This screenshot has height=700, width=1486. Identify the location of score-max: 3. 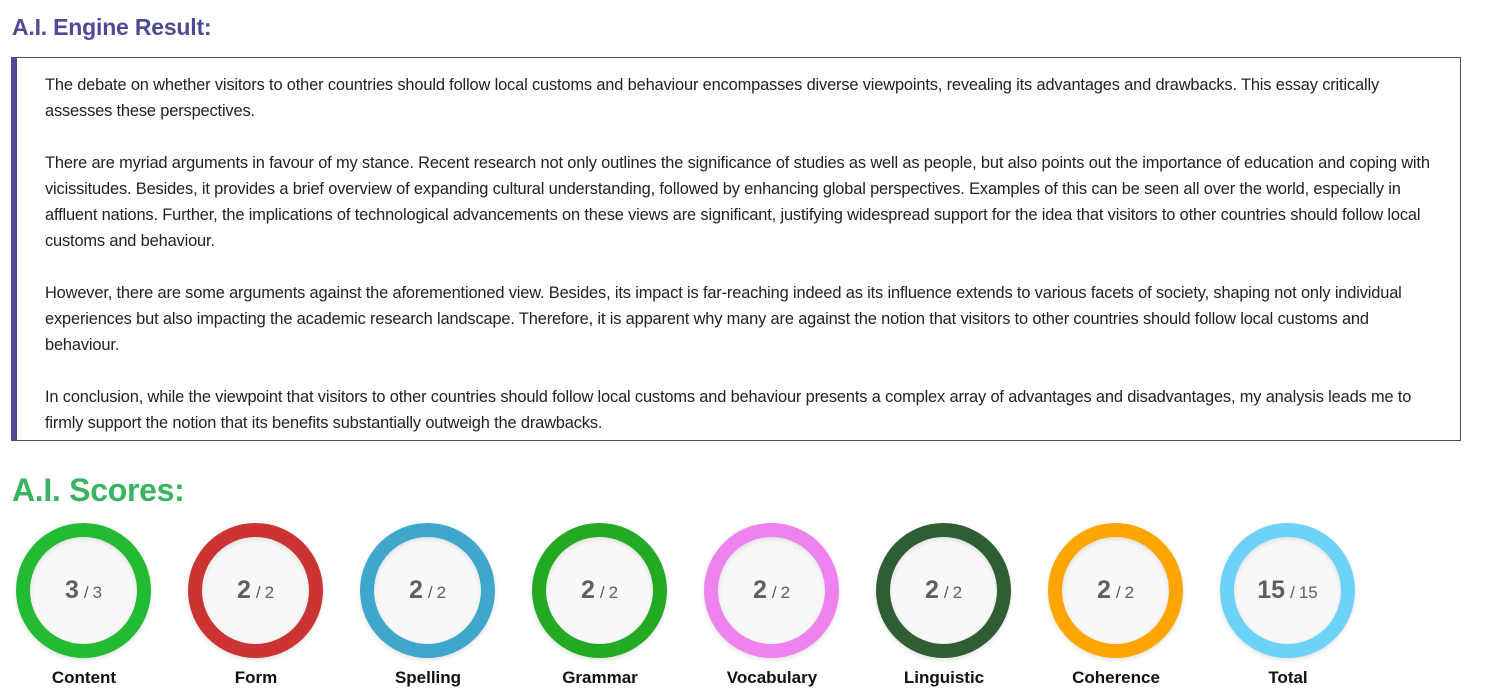
(97, 592).